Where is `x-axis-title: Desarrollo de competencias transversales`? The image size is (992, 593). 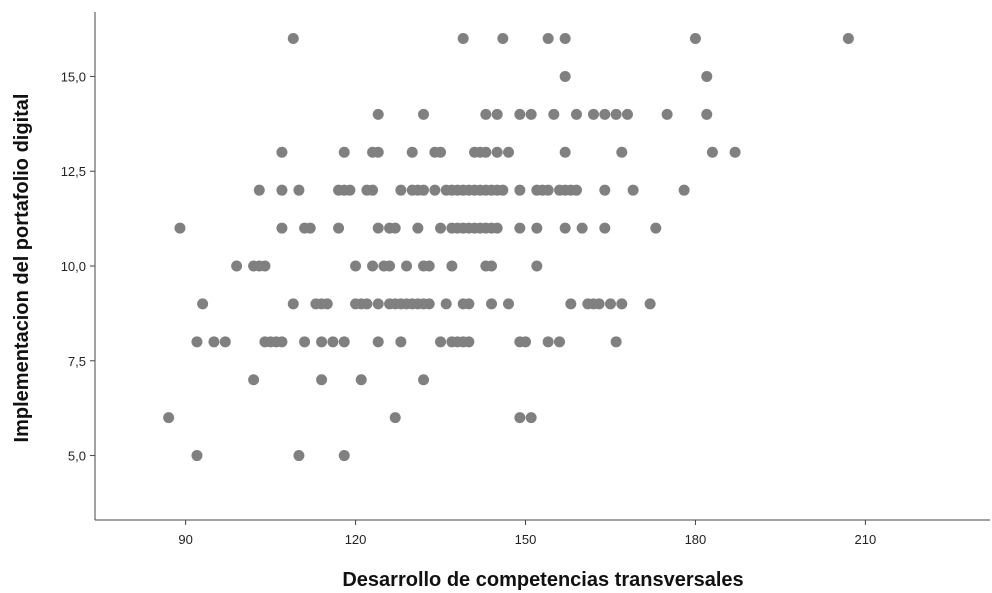 x-axis-title: Desarrollo de competencias transversales is located at coordinates (542, 580).